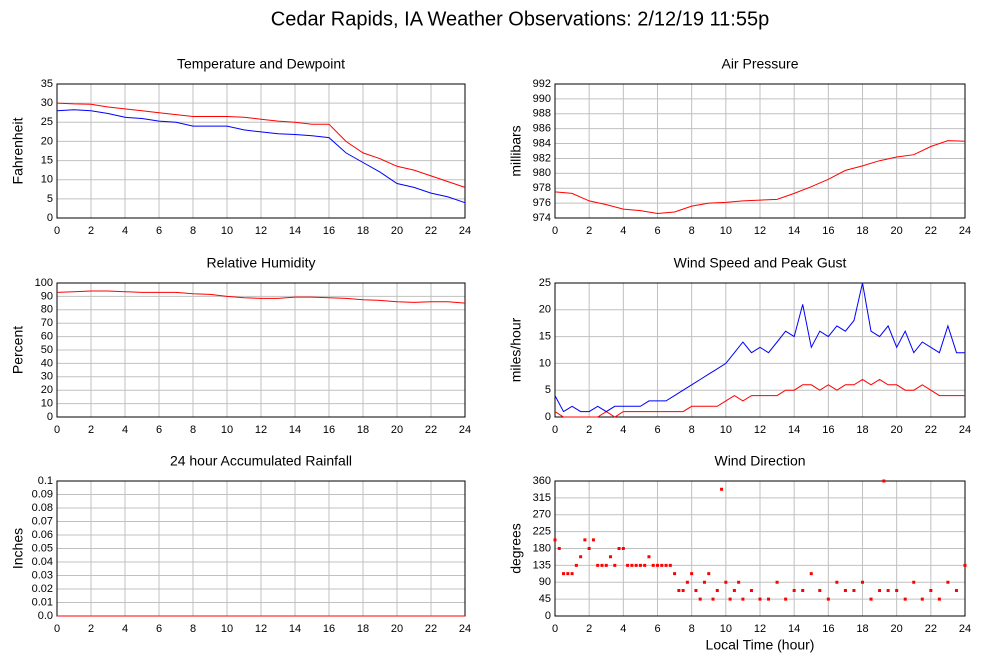 The width and height of the screenshot is (1000, 660). Describe the element at coordinates (47, 160) in the screenshot. I see `y-tick-label: 15` at that location.